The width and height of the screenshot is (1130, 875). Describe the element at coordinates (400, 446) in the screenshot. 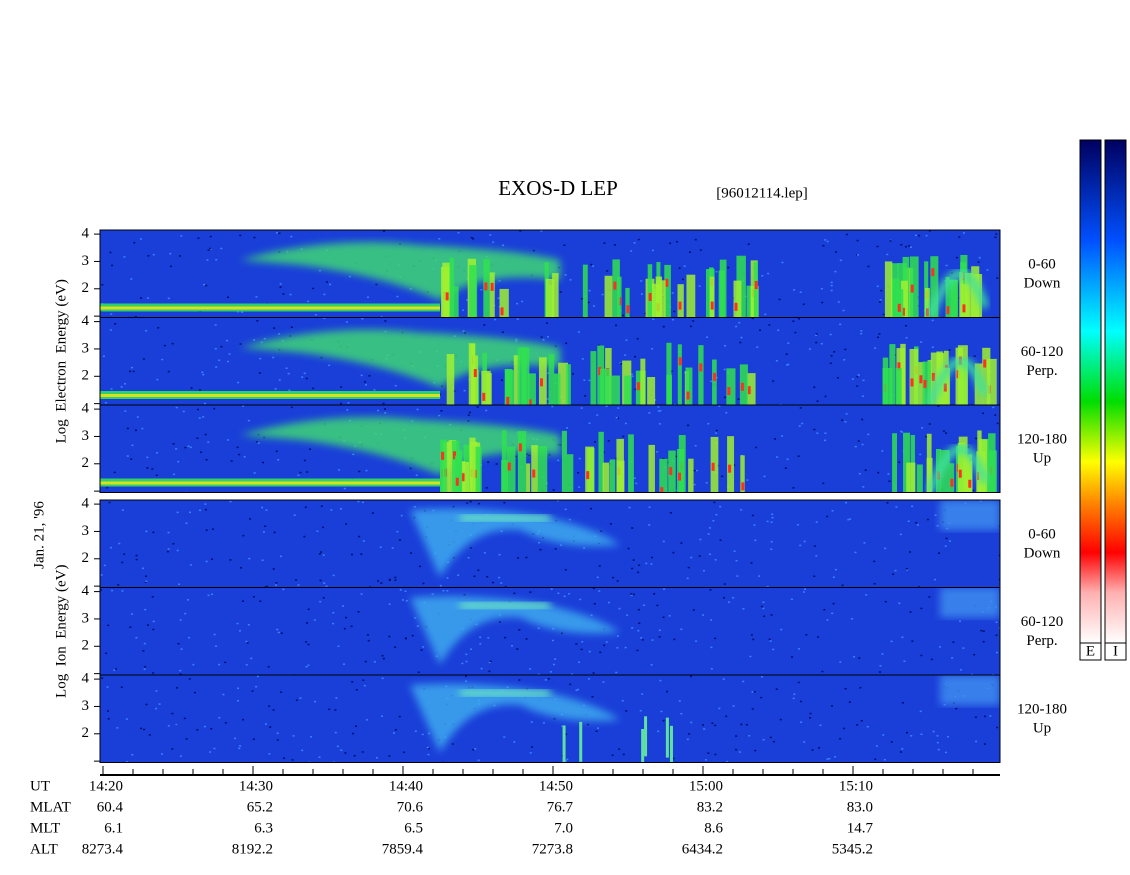

I see `cloud` at that location.